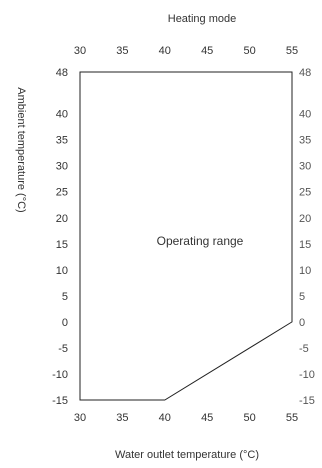 The height and width of the screenshot is (468, 322). I want to click on y-tick-label-left: -5, so click(63, 349).